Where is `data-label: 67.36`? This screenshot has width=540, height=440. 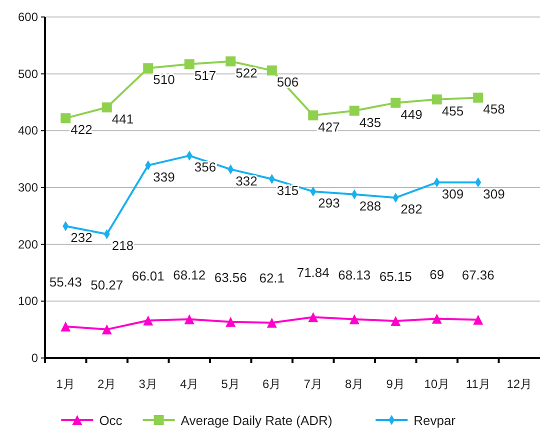 data-label: 67.36 is located at coordinates (478, 275).